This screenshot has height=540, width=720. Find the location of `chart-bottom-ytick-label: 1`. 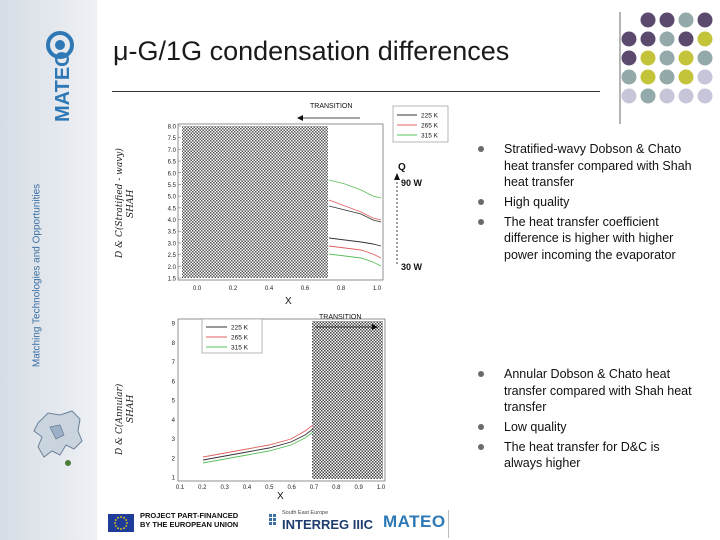

chart-bottom-ytick-label: 1 is located at coordinates (174, 479).